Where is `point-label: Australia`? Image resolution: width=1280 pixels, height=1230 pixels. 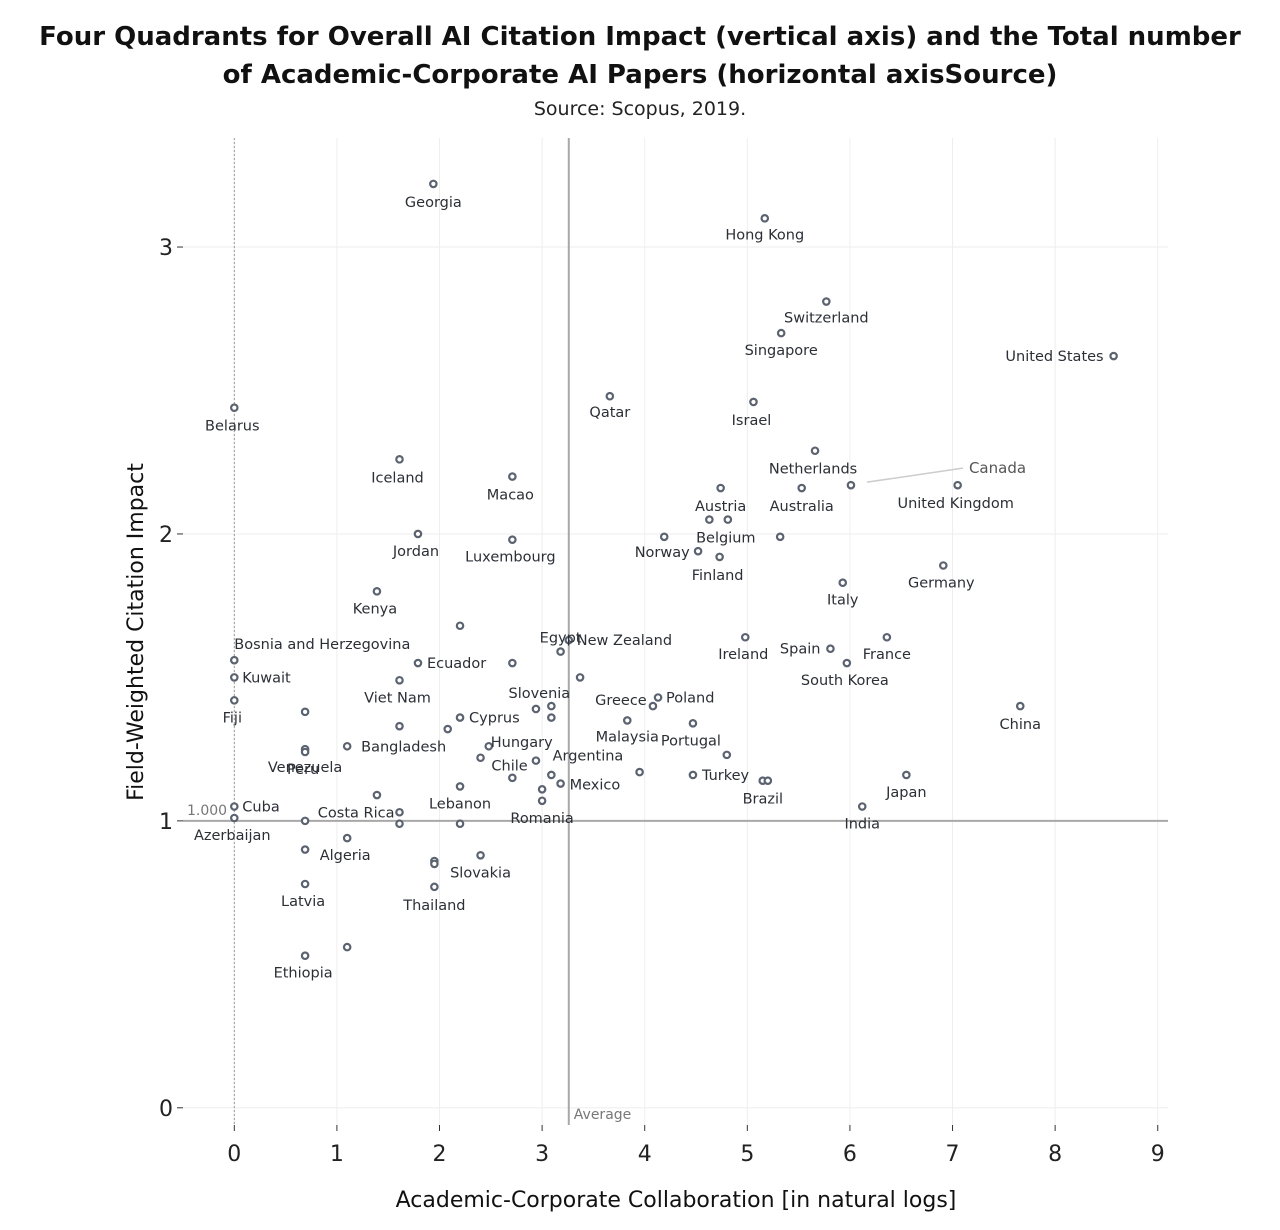 point-label: Australia is located at coordinates (802, 507).